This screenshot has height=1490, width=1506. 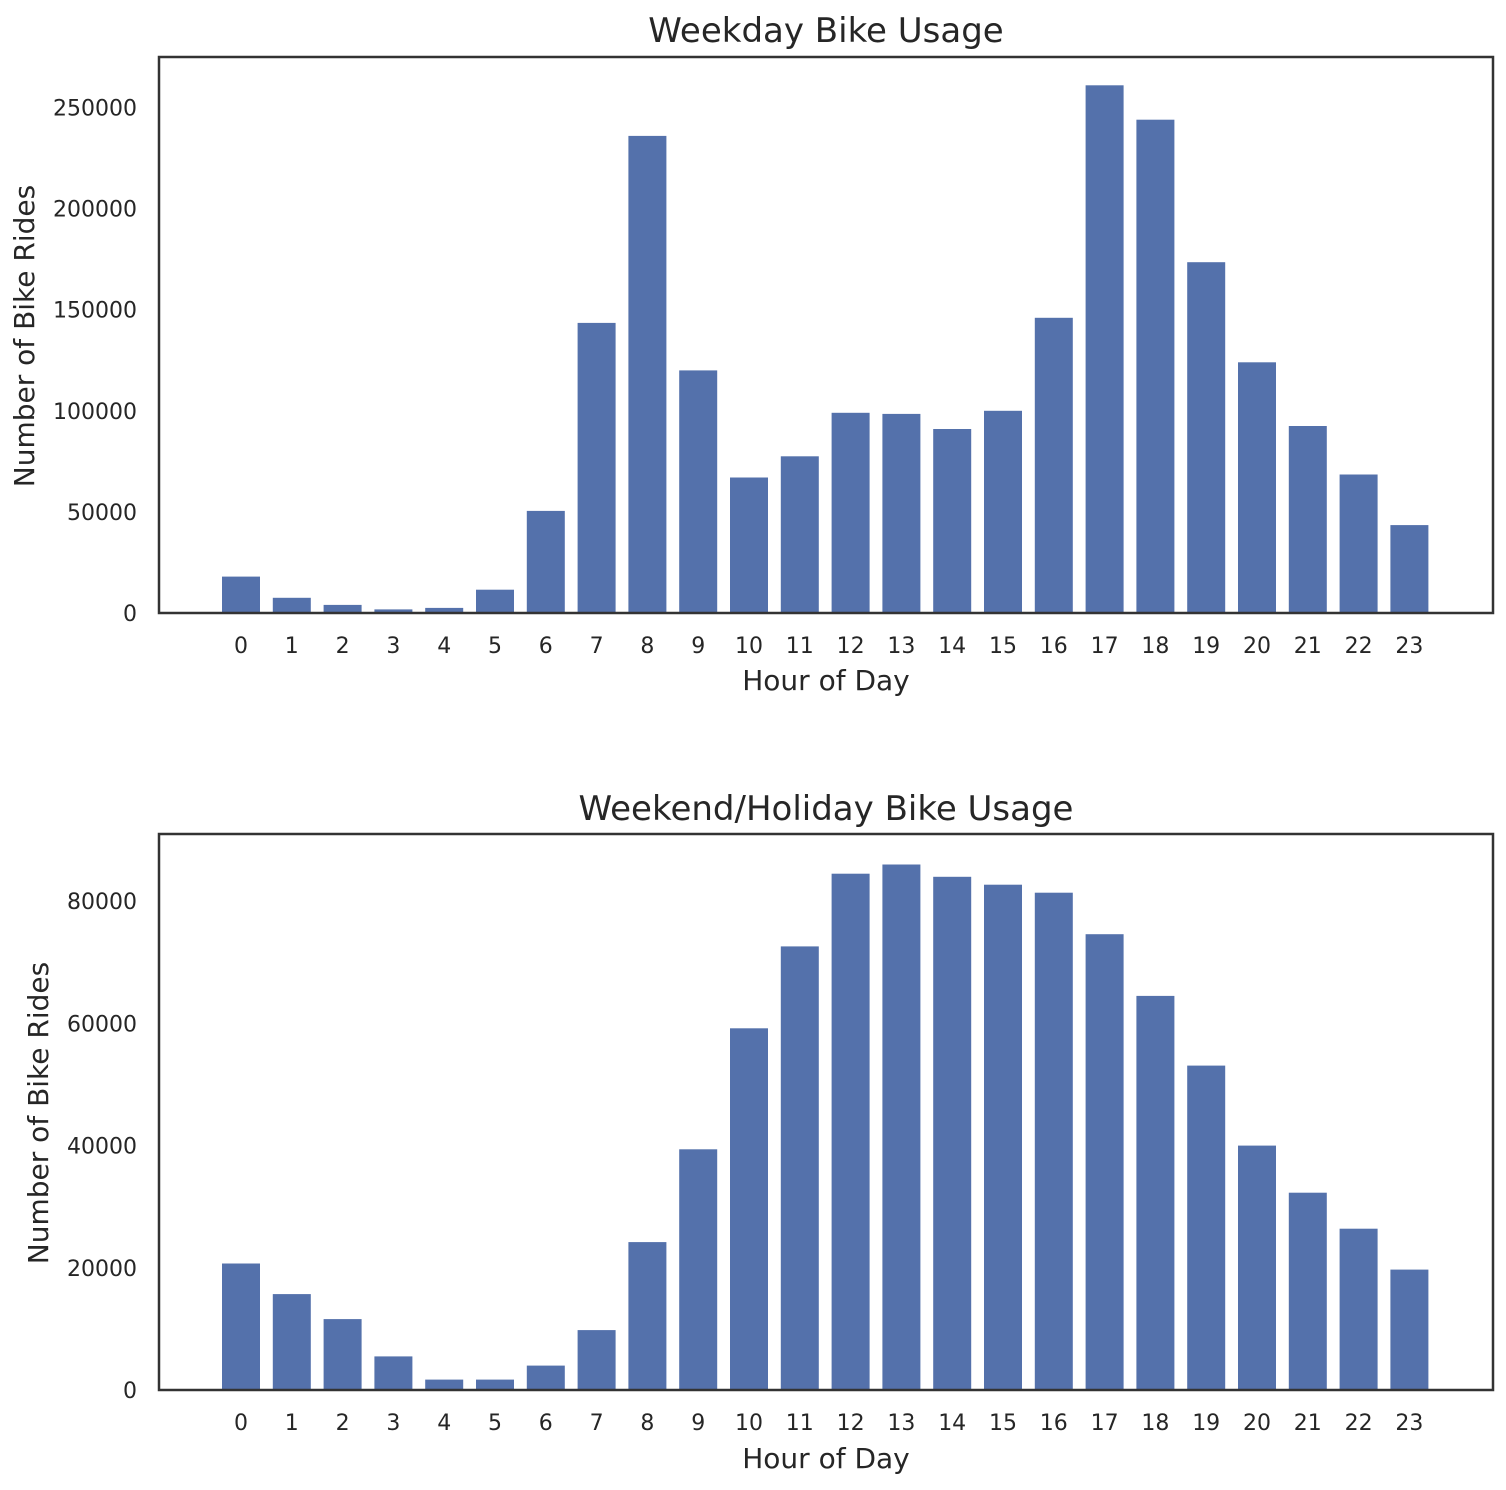 I want to click on weekday-x-tick-label: 8, so click(x=647, y=646).